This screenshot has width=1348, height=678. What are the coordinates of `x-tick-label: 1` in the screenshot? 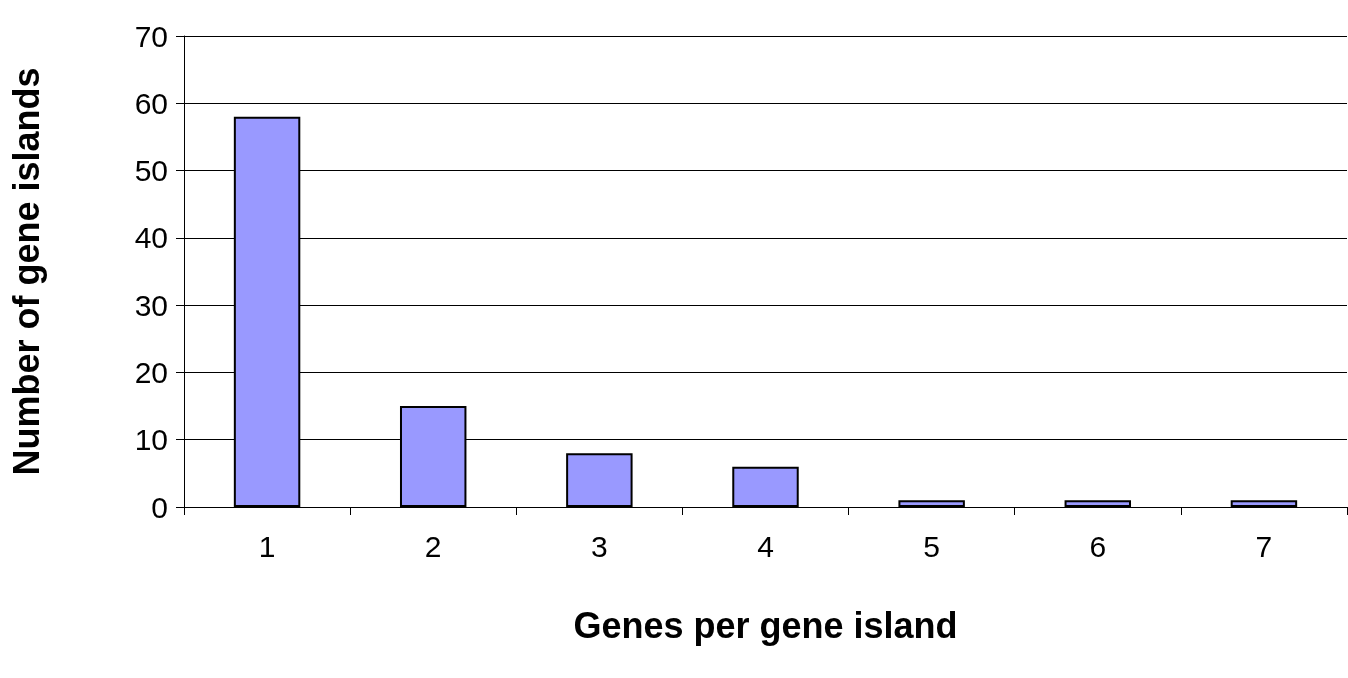 It's located at (267, 546).